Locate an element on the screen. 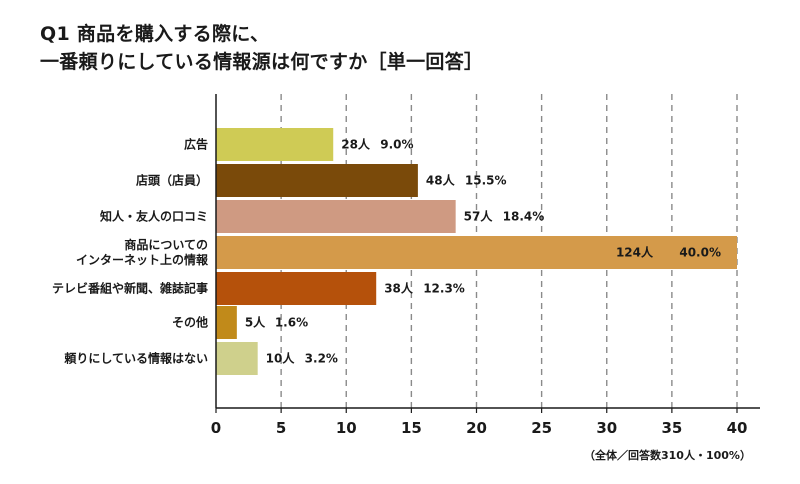  chart-footnote: （全体／回答数310人・100%） is located at coordinates (667, 455).